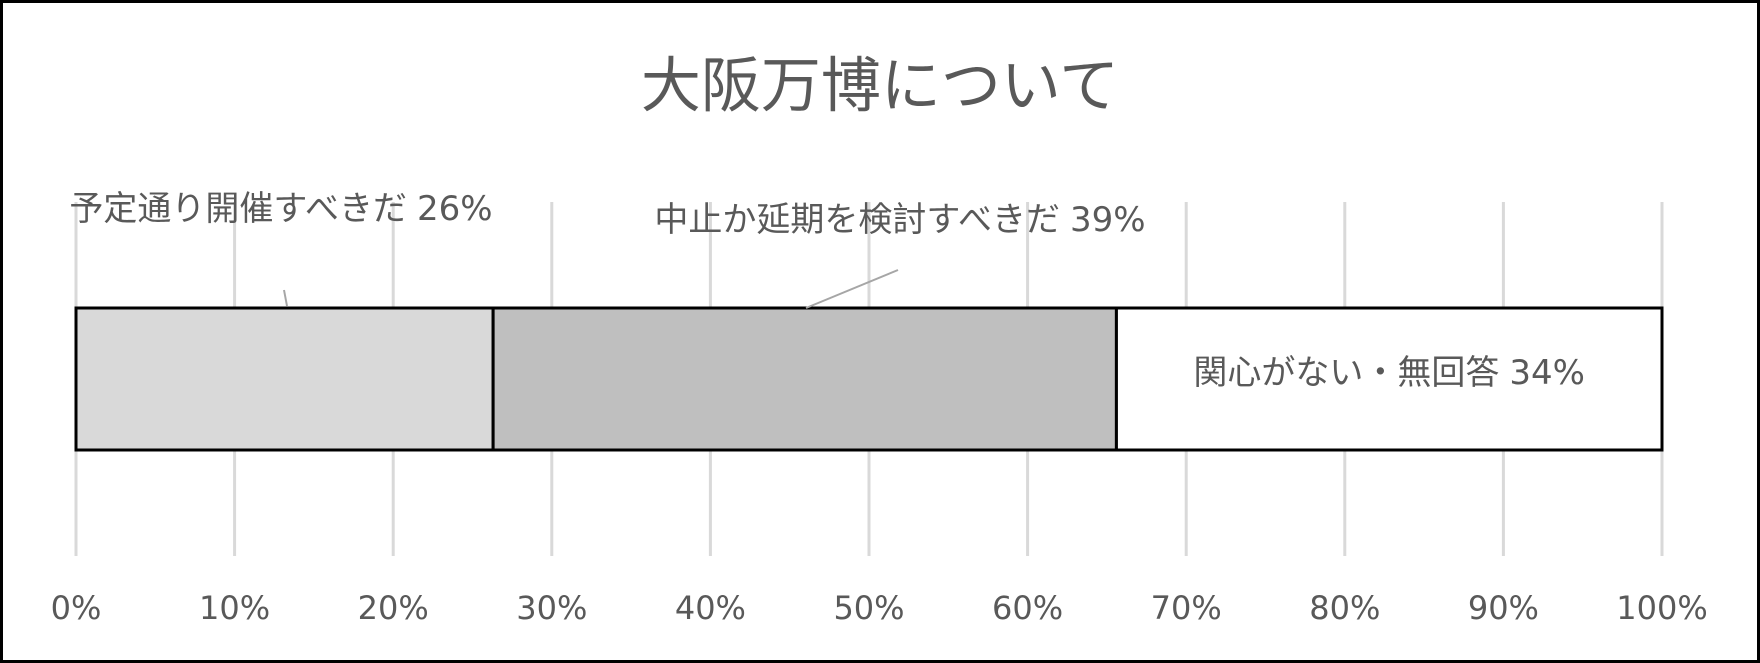 Image resolution: width=1760 pixels, height=663 pixels. What do you see at coordinates (76, 608) in the screenshot?
I see `x-tick-label: 0%` at bounding box center [76, 608].